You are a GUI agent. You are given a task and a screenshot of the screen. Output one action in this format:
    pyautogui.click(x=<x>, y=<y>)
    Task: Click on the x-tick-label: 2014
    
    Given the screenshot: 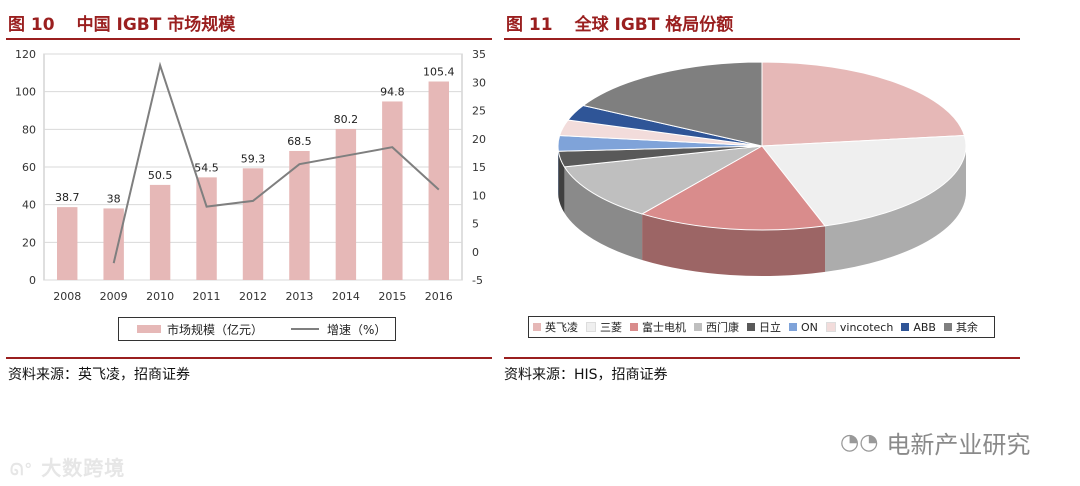 What is the action you would take?
    pyautogui.click(x=346, y=296)
    